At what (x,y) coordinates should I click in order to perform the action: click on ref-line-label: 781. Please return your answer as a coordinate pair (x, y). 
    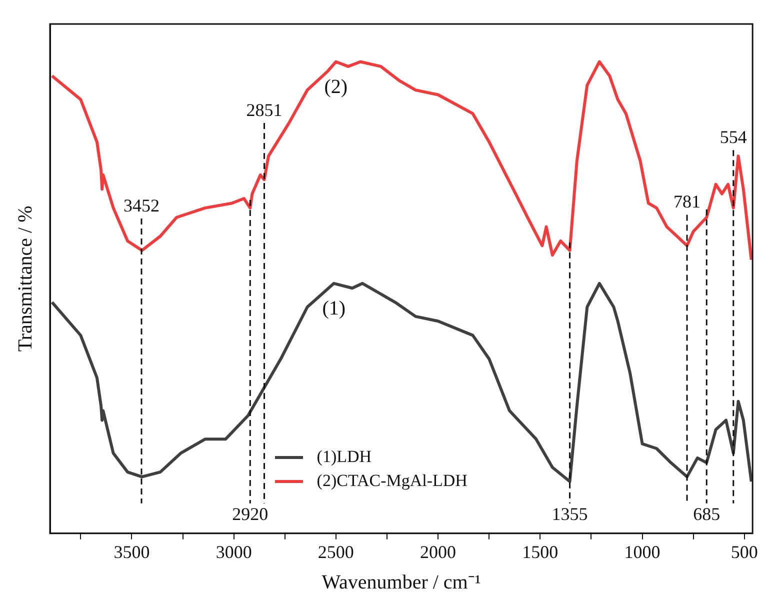
    Looking at the image, I should click on (687, 201).